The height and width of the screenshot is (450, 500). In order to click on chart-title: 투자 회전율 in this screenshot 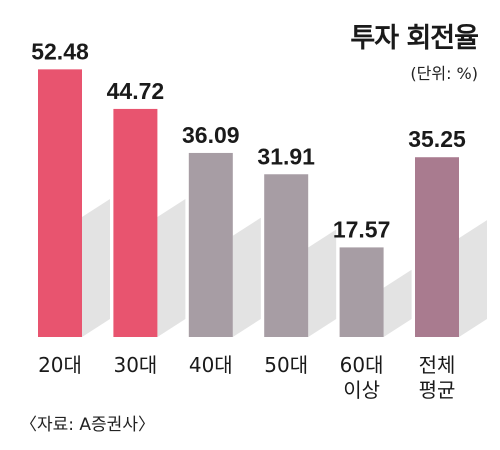, I will do `click(414, 38)`.